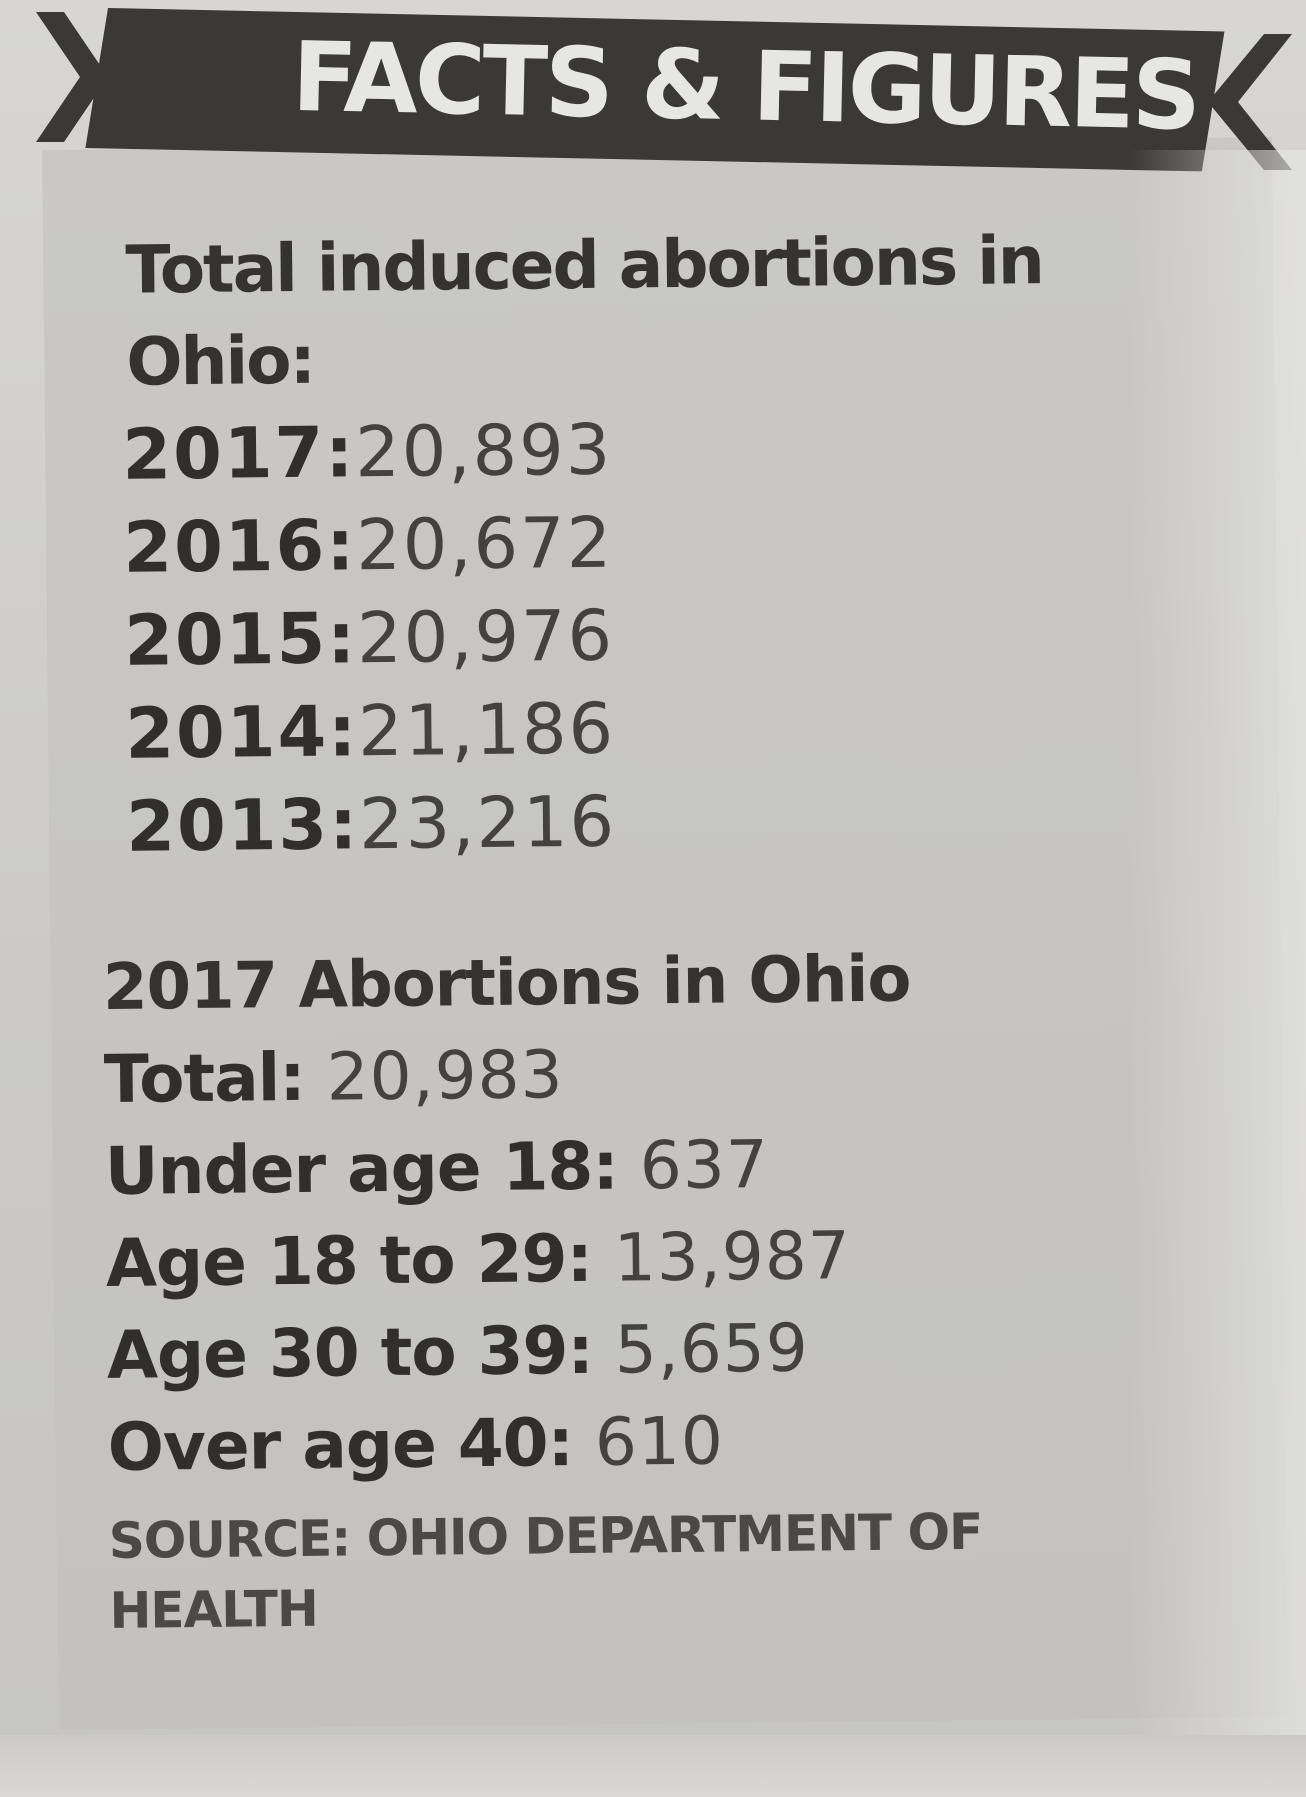 The height and width of the screenshot is (1797, 1306). I want to click on row-label: Age 30 to 39:, so click(350, 1352).